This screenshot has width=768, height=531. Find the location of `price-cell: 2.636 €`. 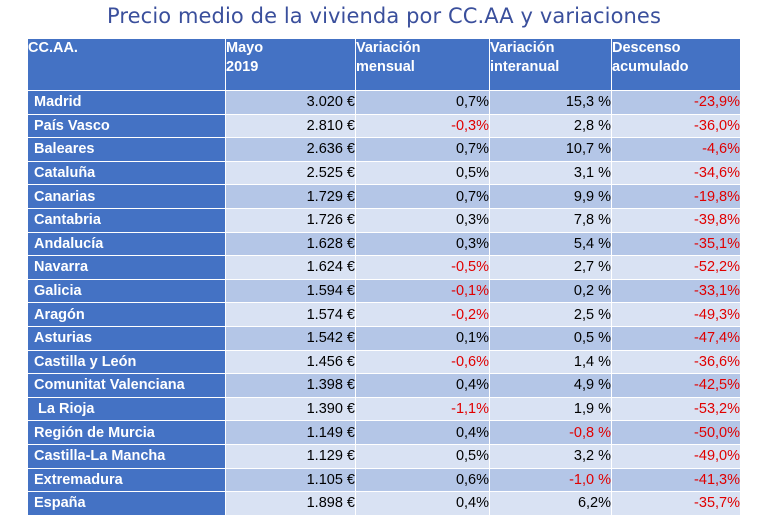

price-cell: 2.636 € is located at coordinates (290, 149).